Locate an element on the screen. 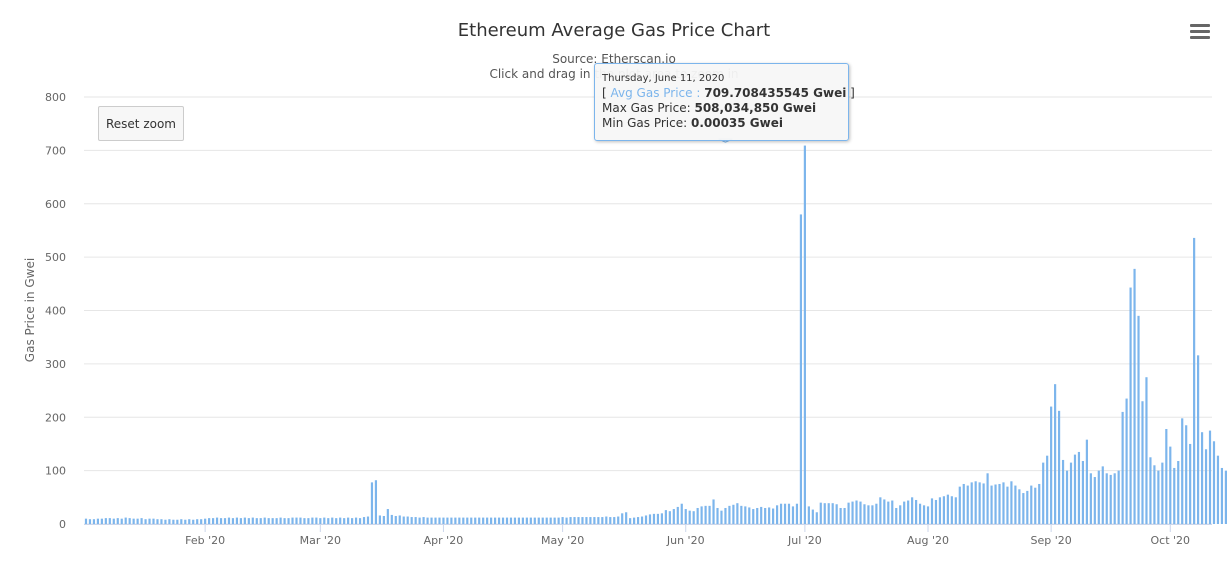  hamburger-menu-icon is located at coordinates (1200, 33).